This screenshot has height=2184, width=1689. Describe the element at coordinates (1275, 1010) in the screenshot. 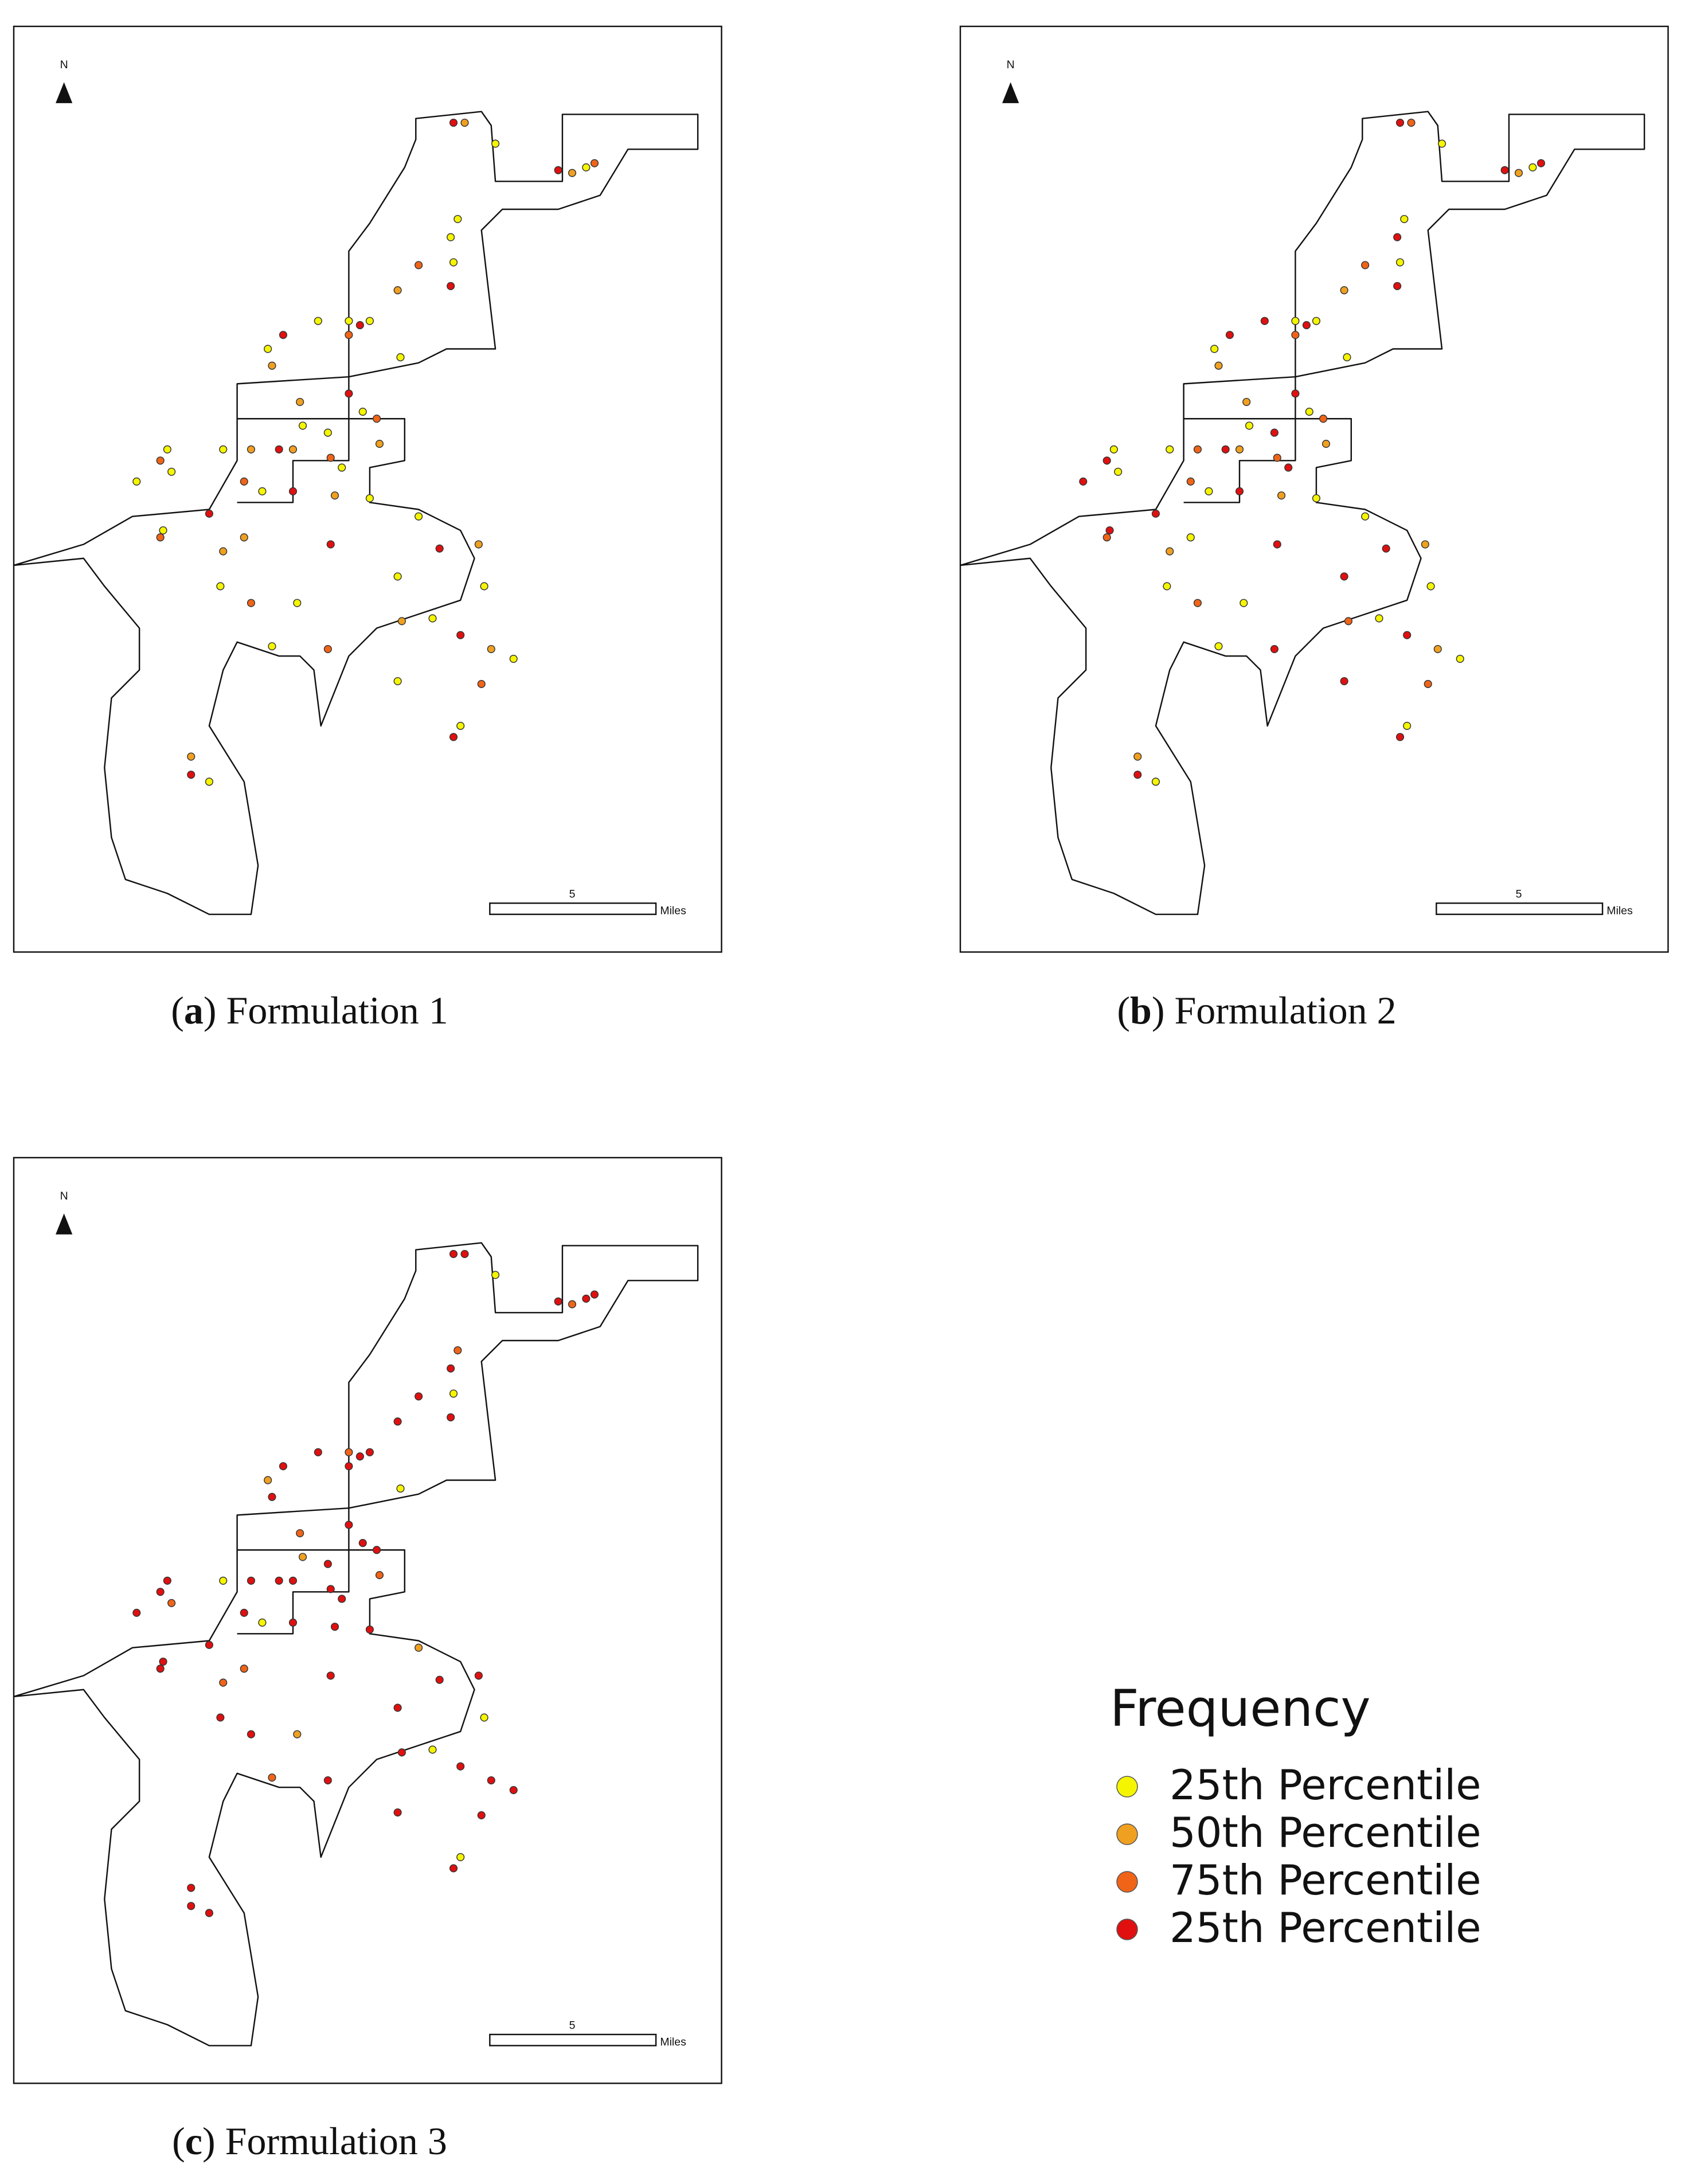

I see `caption-text: ) Formulation 2` at that location.